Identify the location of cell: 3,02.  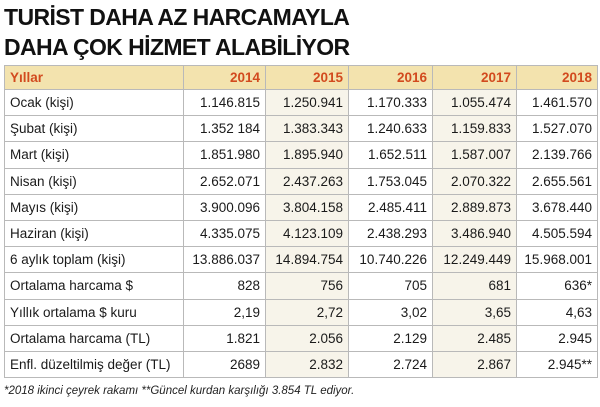
(390, 312).